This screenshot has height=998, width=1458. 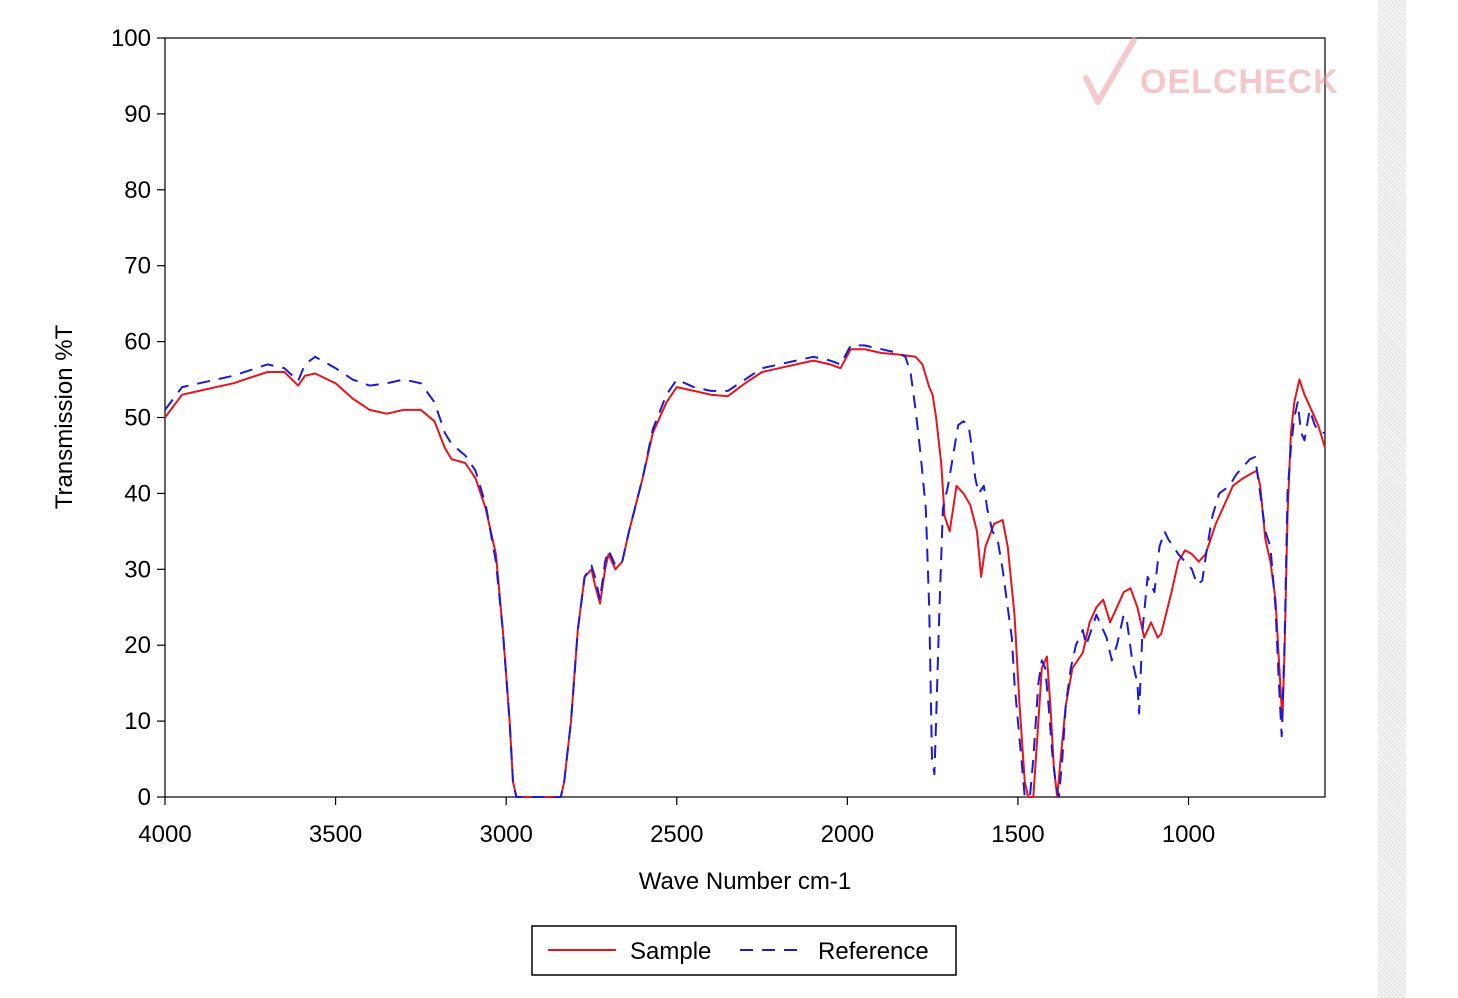 What do you see at coordinates (137, 266) in the screenshot?
I see `y-tick-label: 70` at bounding box center [137, 266].